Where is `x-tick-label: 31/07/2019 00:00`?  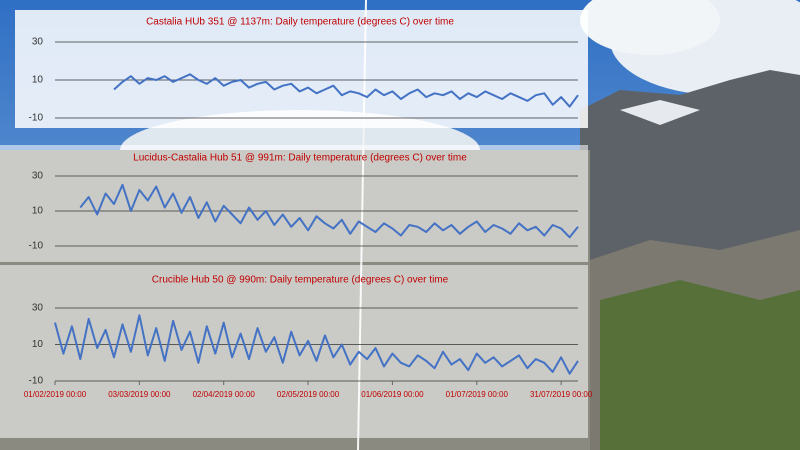
x-tick-label: 31/07/2019 00:00 is located at coordinates (561, 394).